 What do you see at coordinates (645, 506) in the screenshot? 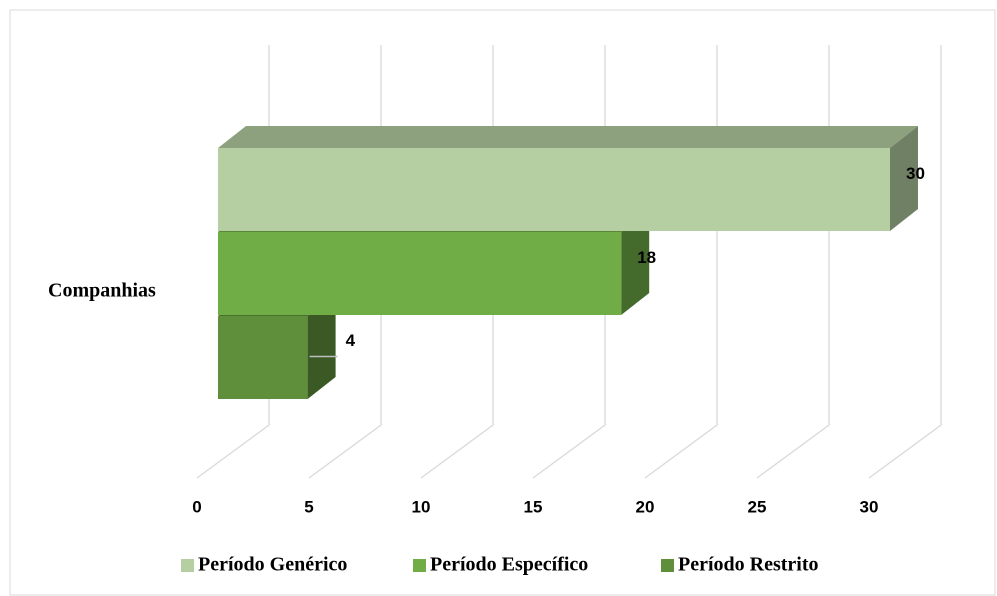
I see `x-tick-label: 20` at bounding box center [645, 506].